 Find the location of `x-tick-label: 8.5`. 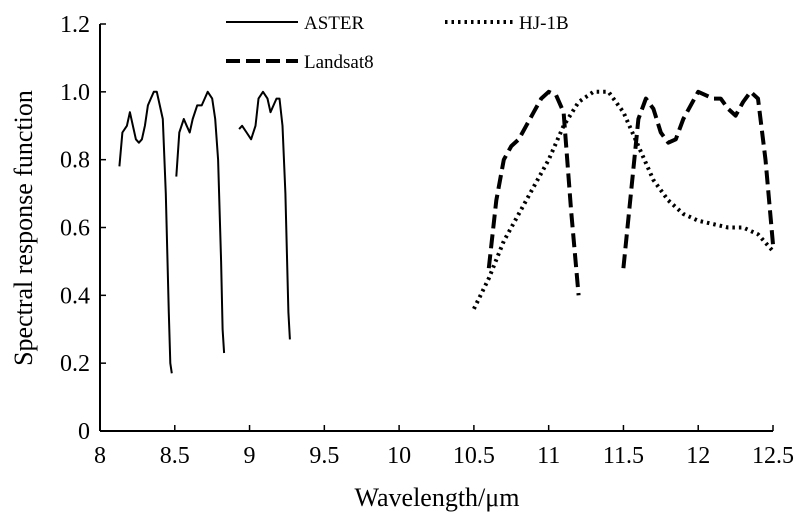

x-tick-label: 8.5 is located at coordinates (175, 456).